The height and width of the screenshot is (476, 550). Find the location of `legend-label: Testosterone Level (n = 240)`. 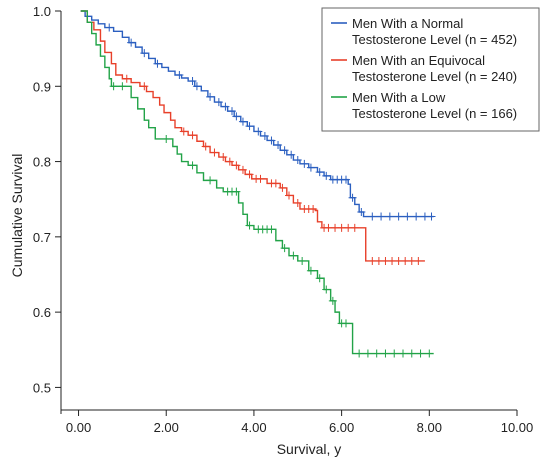

legend-label: Testosterone Level (n = 240) is located at coordinates (434, 76).